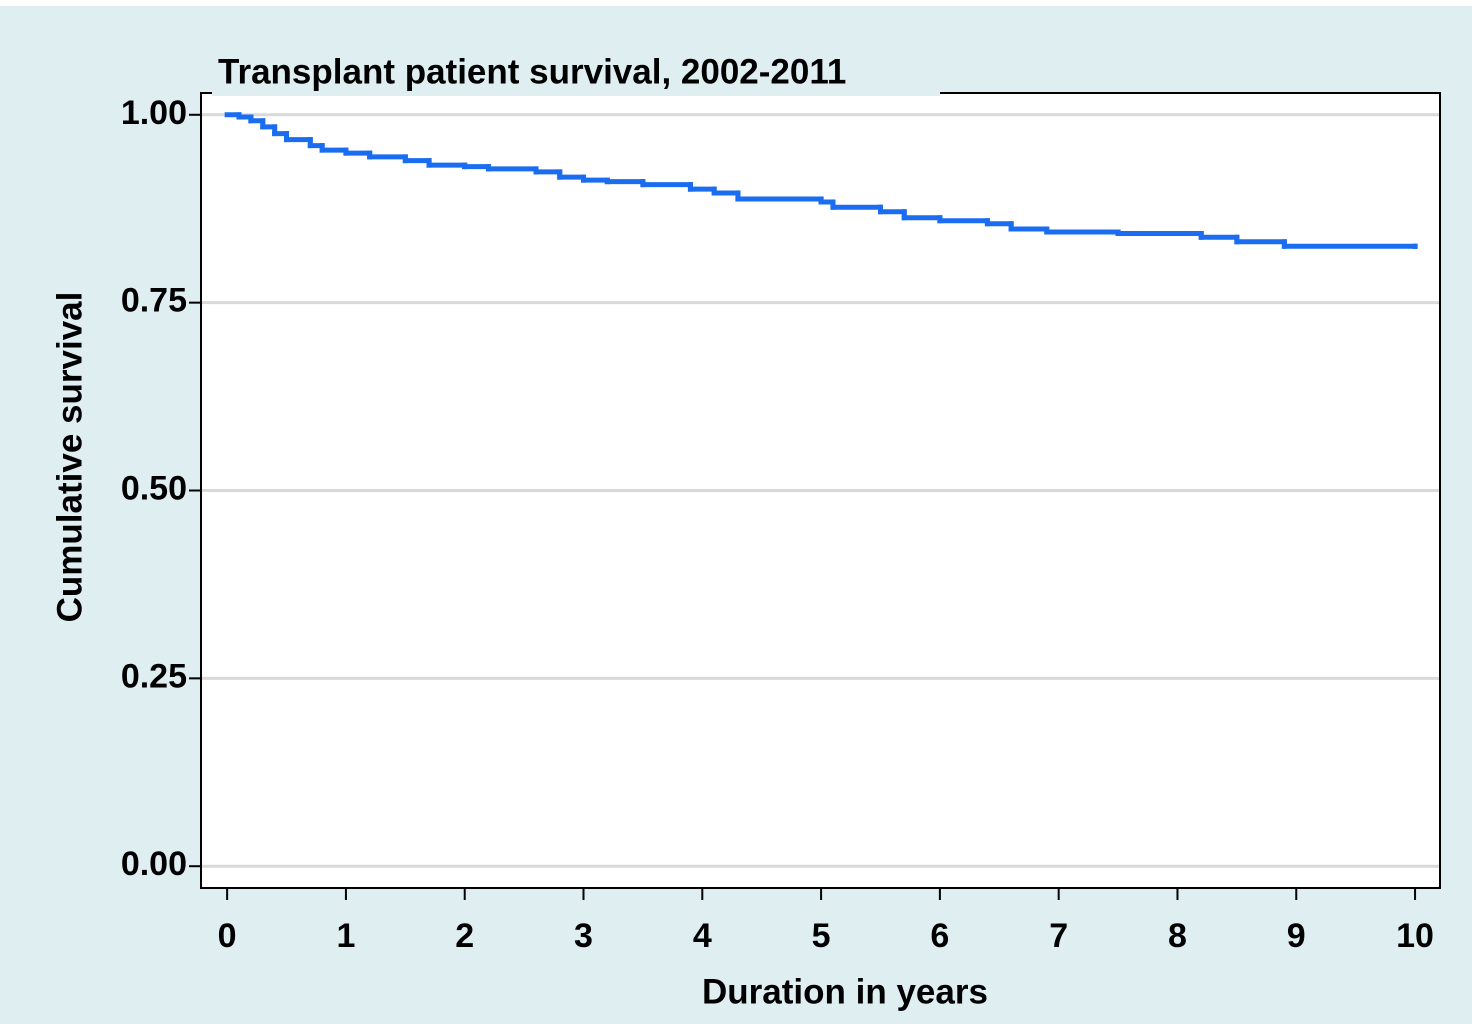 The width and height of the screenshot is (1472, 1024). I want to click on x-tick-label: 8, so click(1177, 936).